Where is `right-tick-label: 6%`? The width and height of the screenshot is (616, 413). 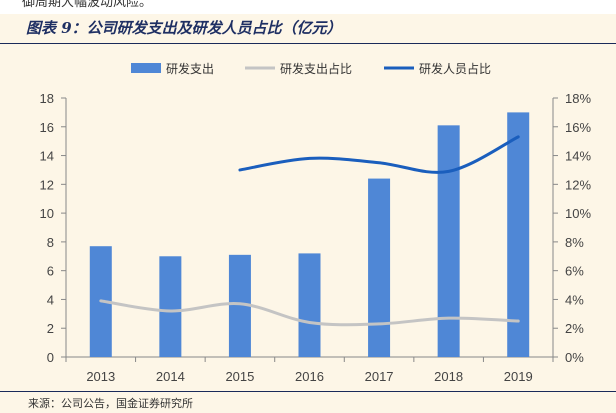 right-tick-label: 6% is located at coordinates (574, 271).